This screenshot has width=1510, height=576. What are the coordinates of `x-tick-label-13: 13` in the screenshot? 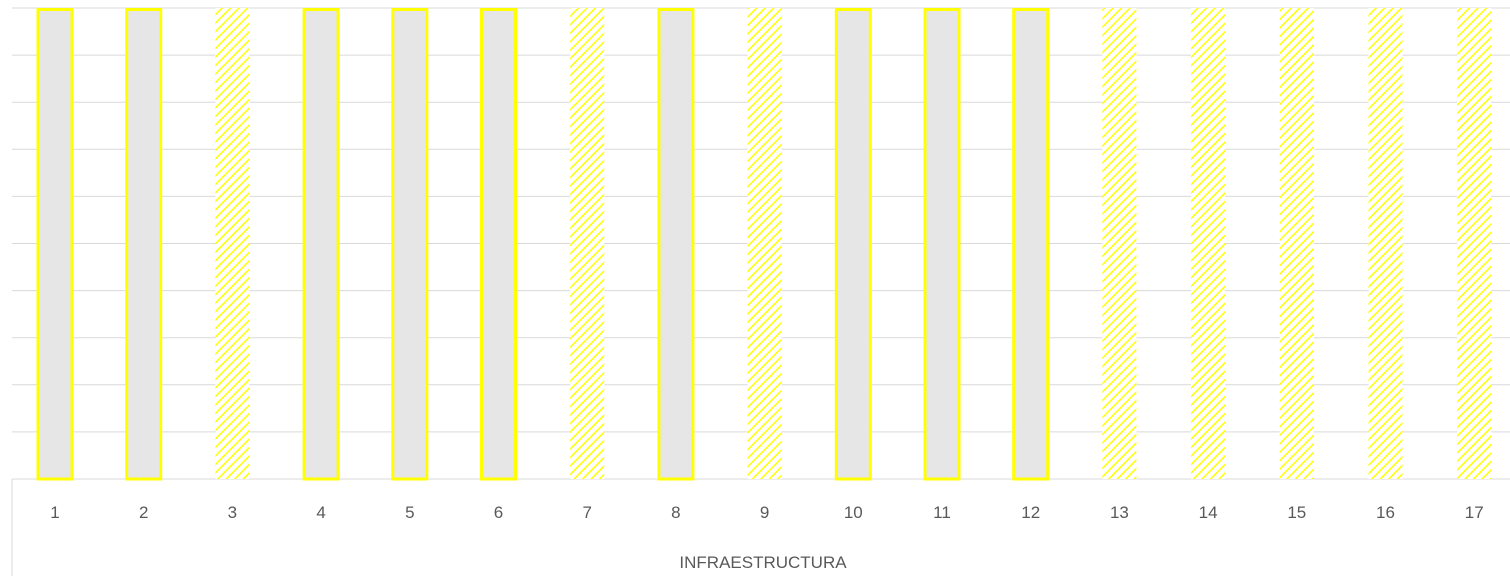 It's located at (1119, 512).